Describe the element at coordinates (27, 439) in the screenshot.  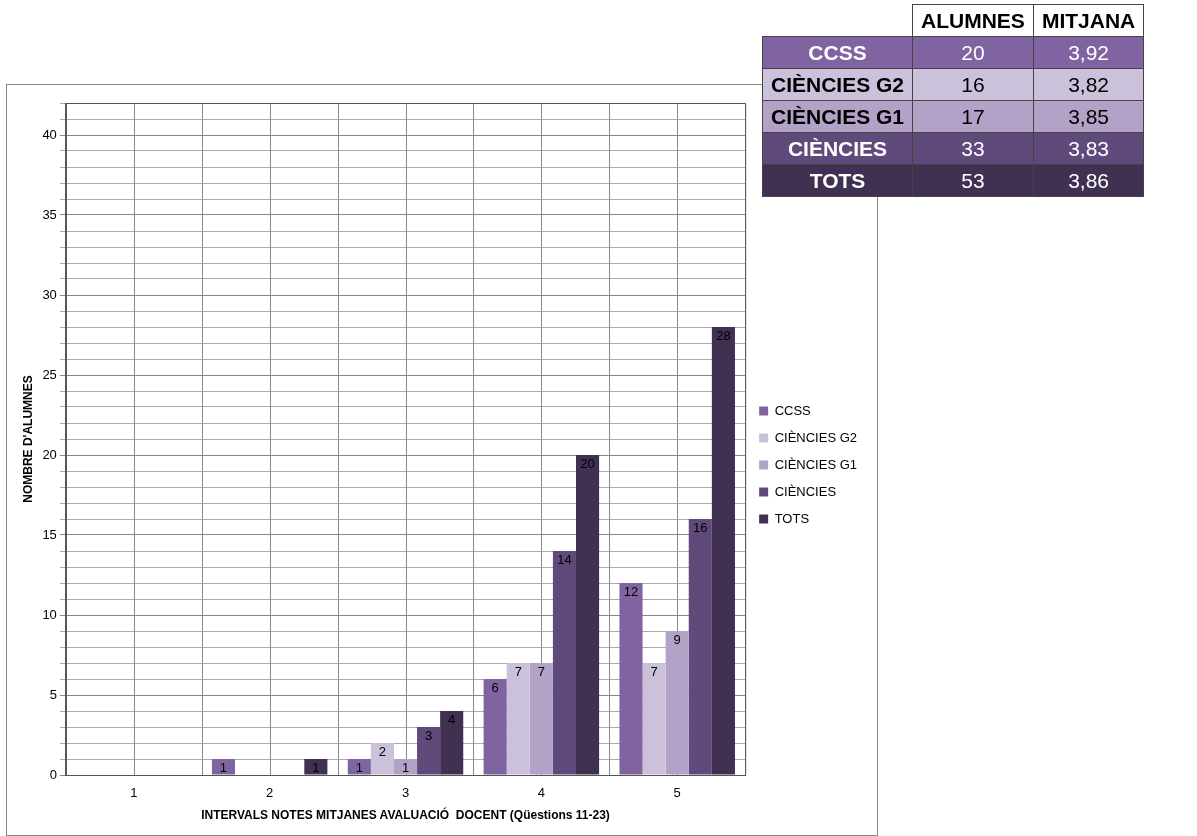
I see `y-axis-title: NOMBRE D'ALUMNES` at that location.